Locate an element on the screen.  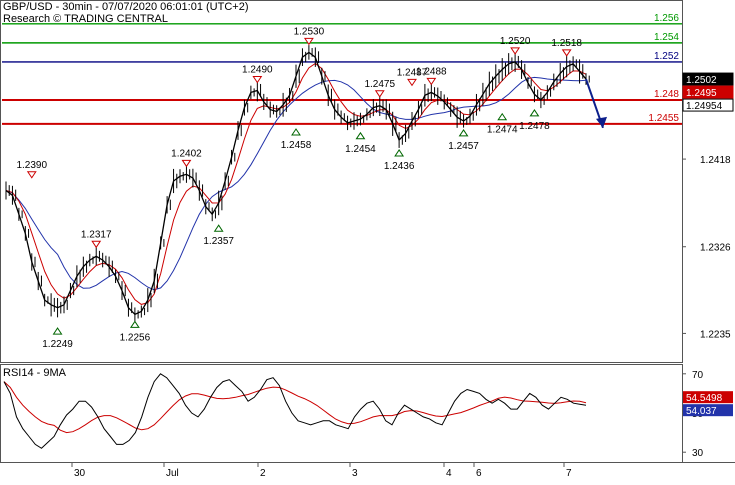
forecast-arrowhead is located at coordinates (601, 122).